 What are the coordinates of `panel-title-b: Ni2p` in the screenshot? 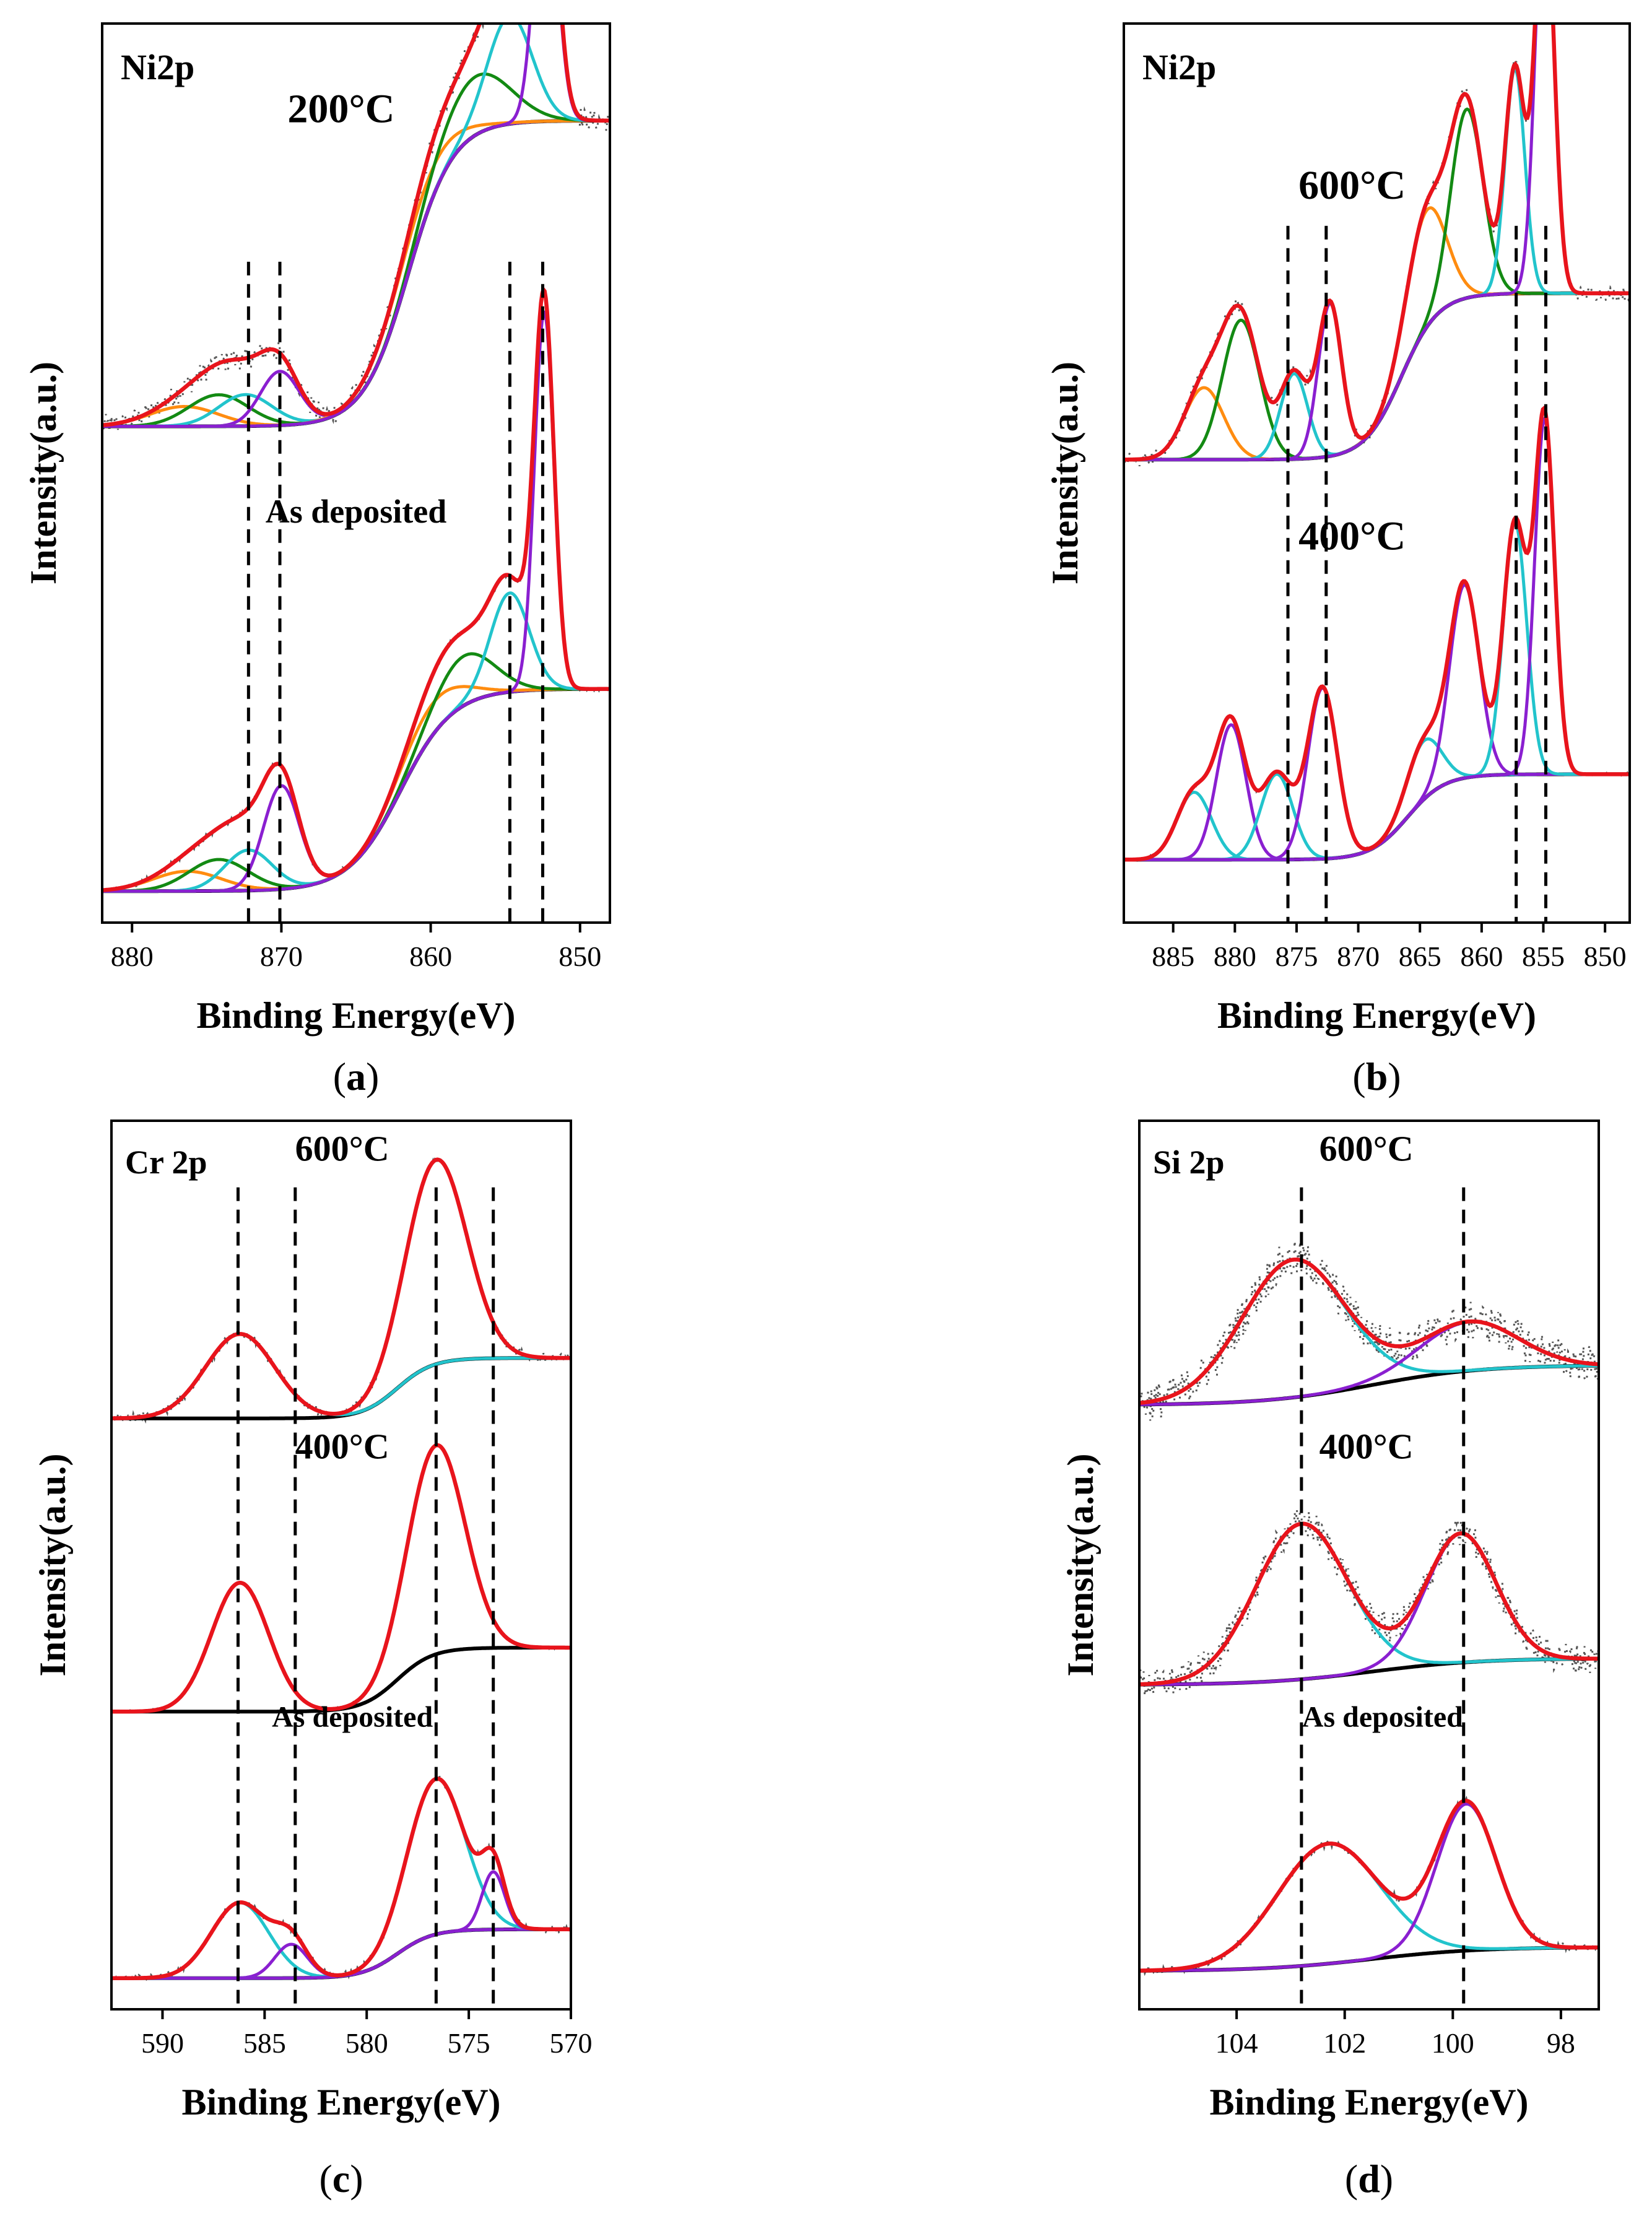 It's located at (1179, 67).